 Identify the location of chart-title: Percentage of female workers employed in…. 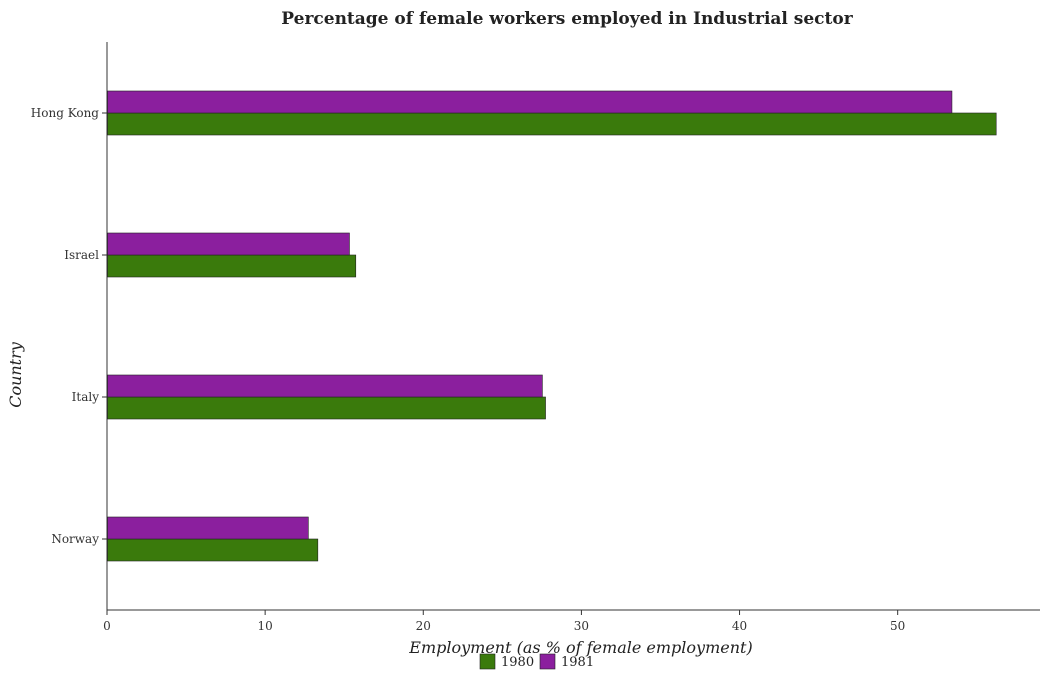
(567, 19).